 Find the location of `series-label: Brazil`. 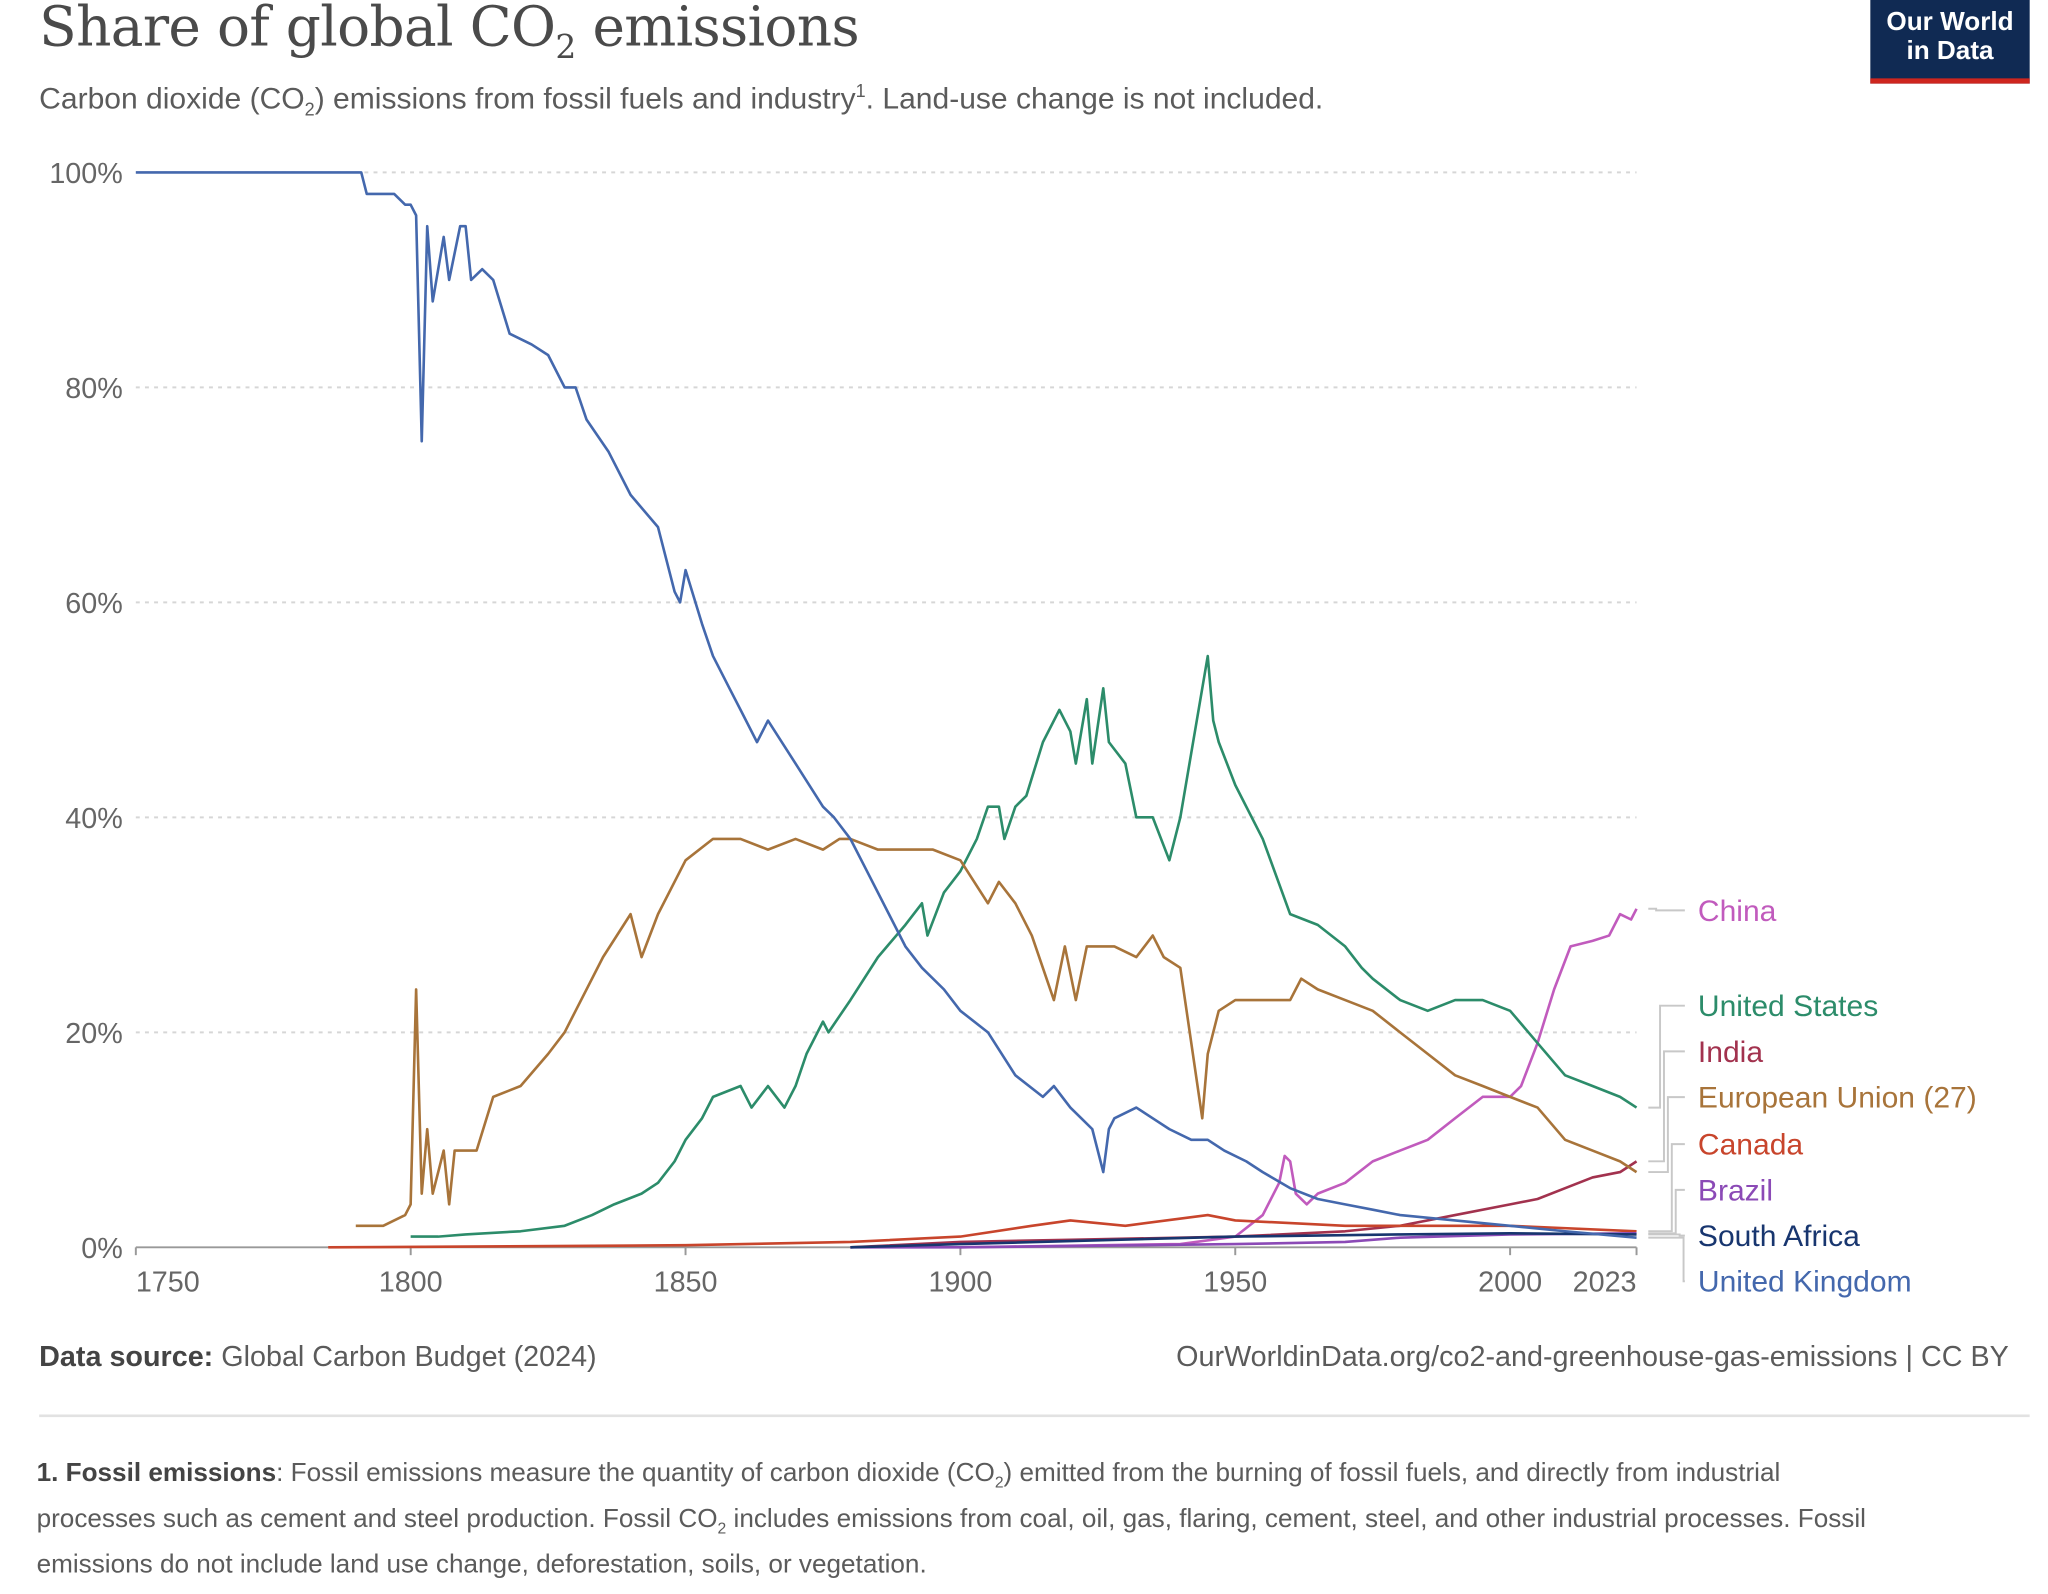

series-label: Brazil is located at coordinates (1735, 1190).